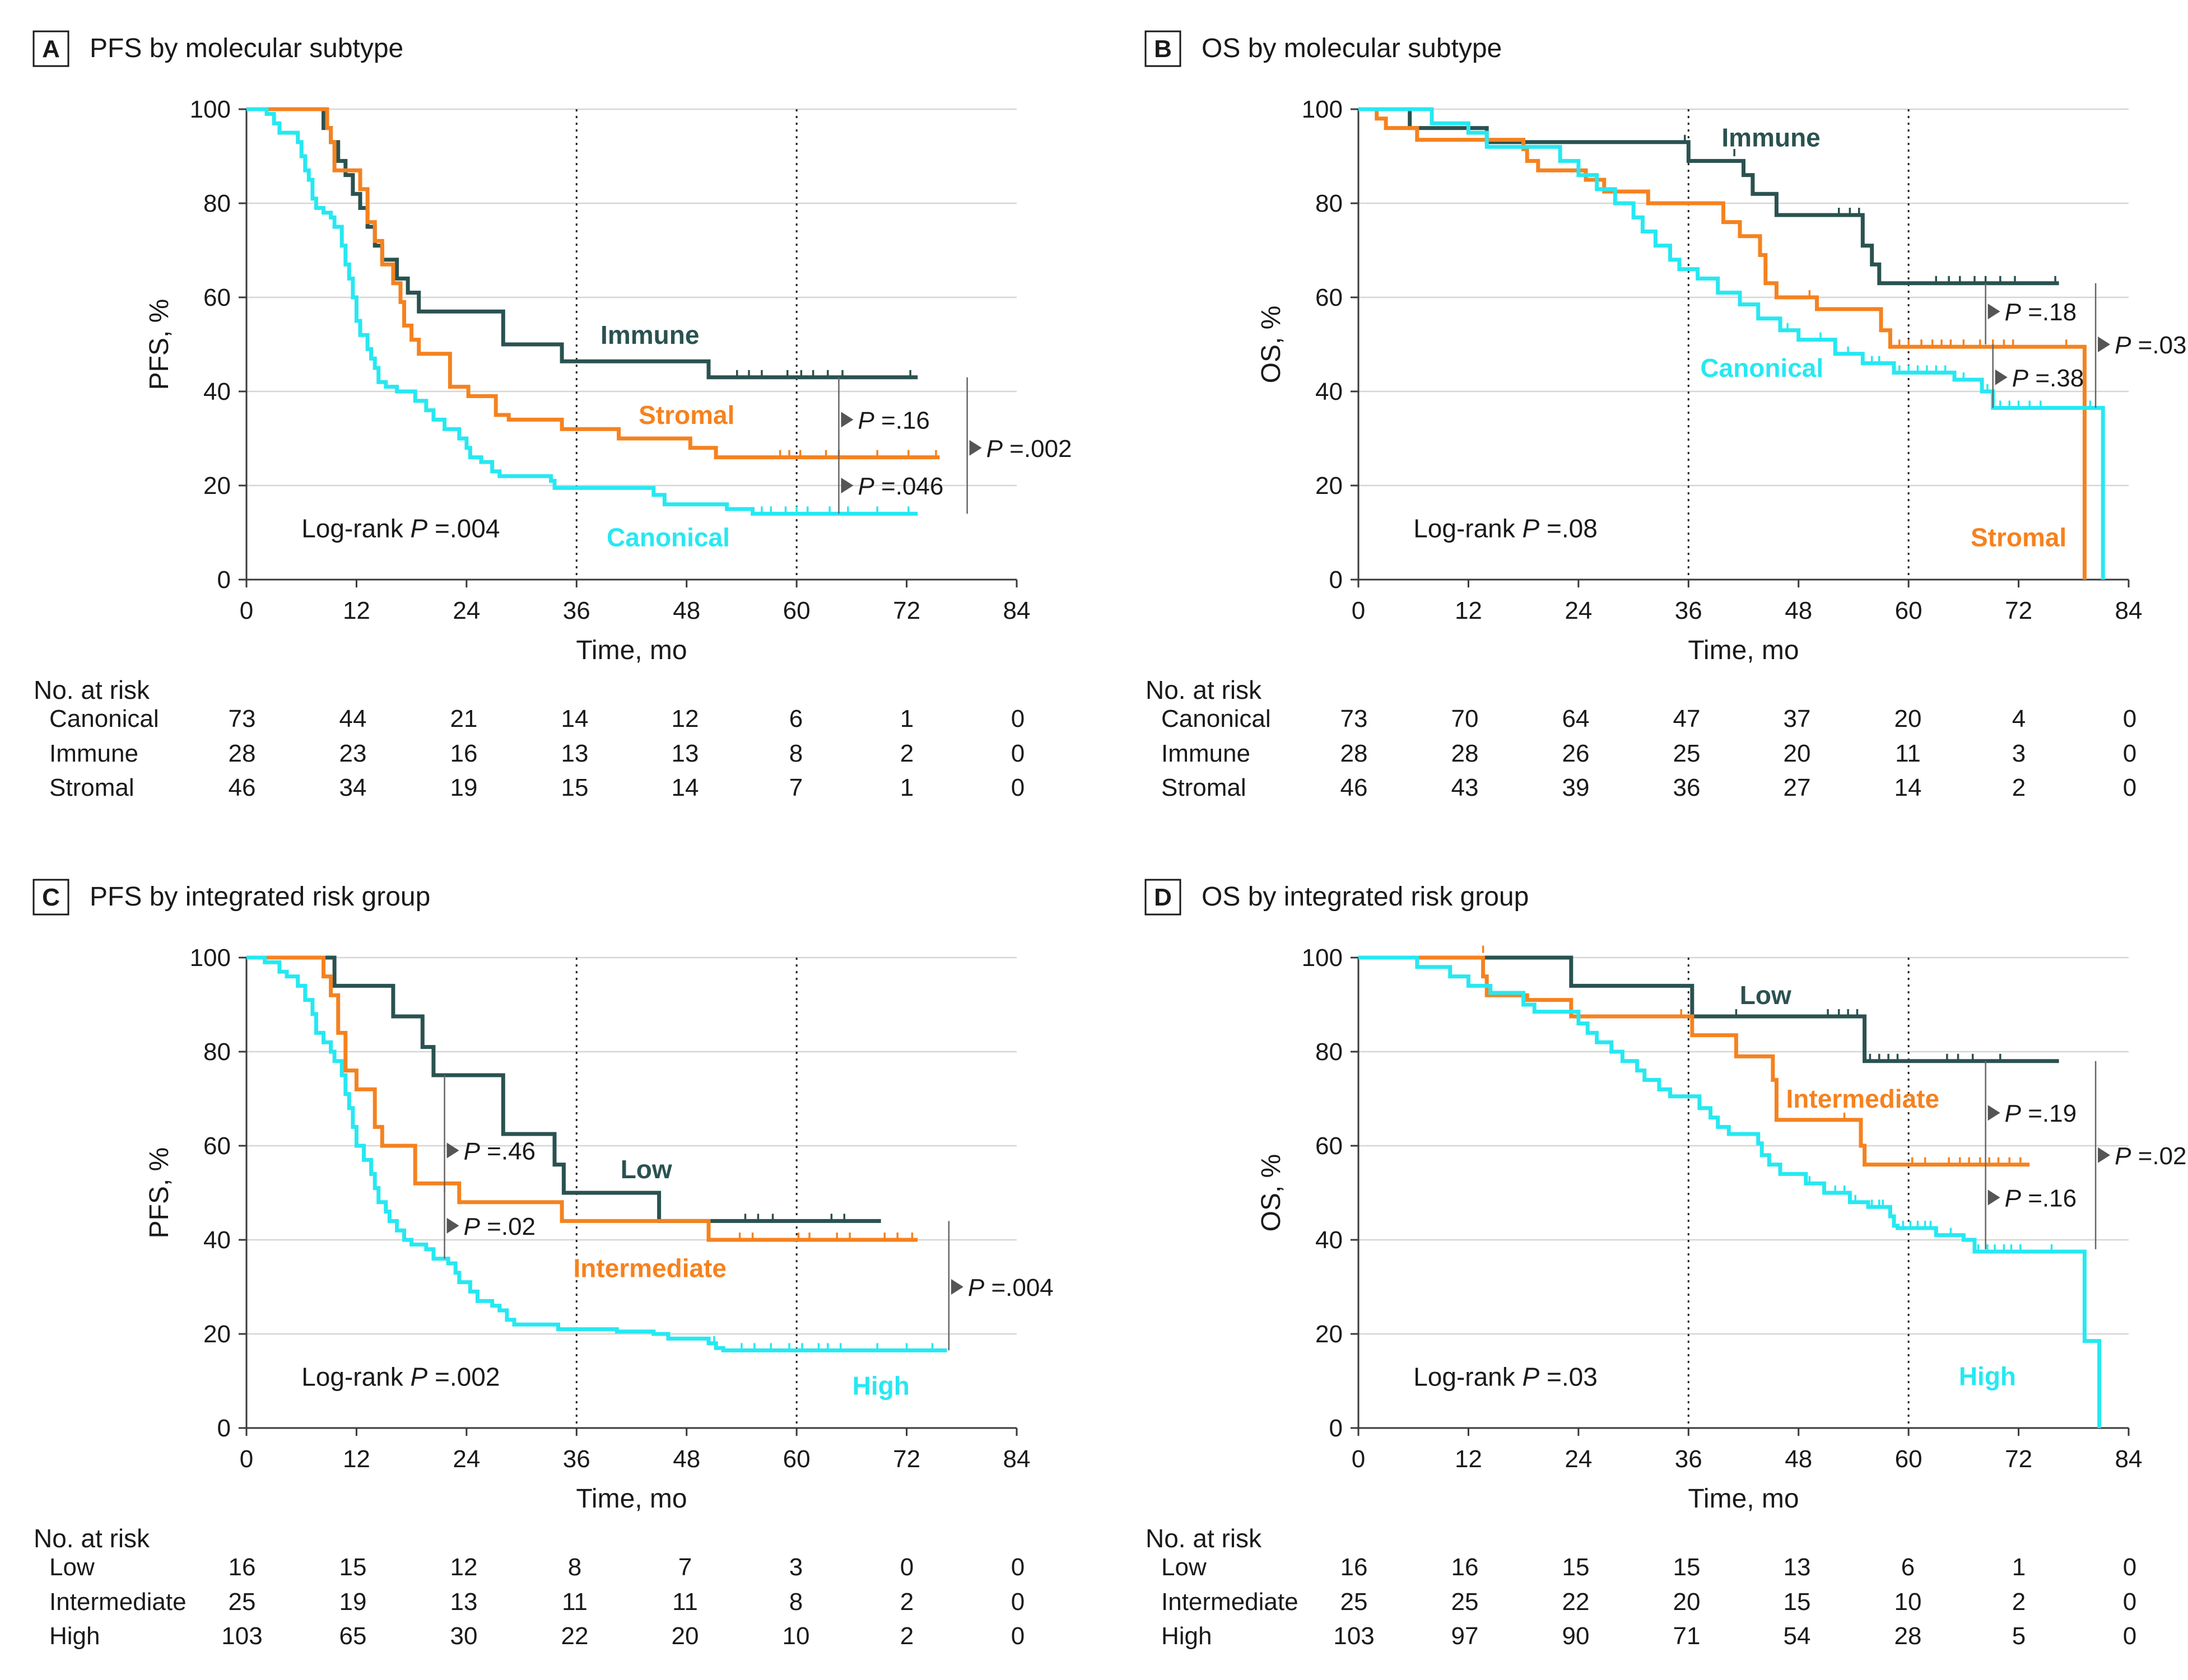 The image size is (2188, 1680). I want to click on risk-value: 13, so click(575, 754).